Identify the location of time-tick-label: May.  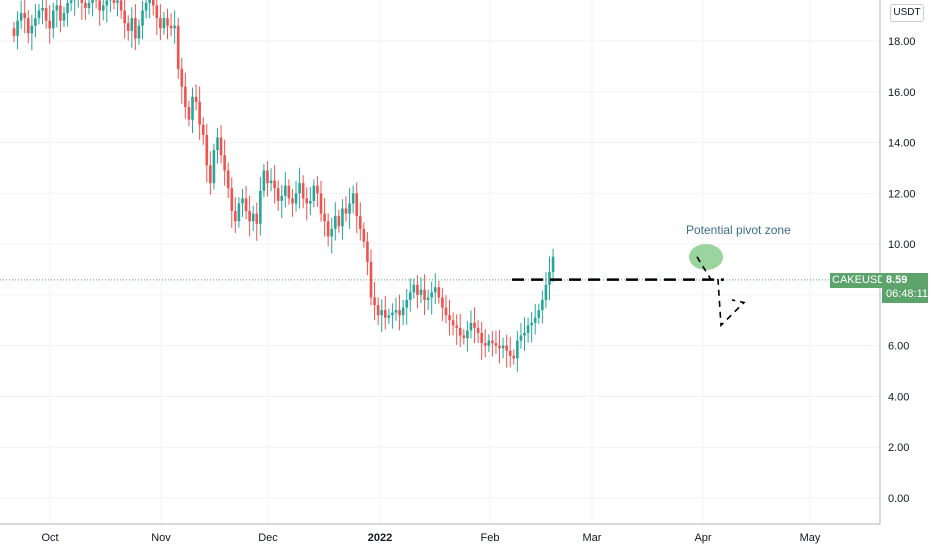
(810, 538).